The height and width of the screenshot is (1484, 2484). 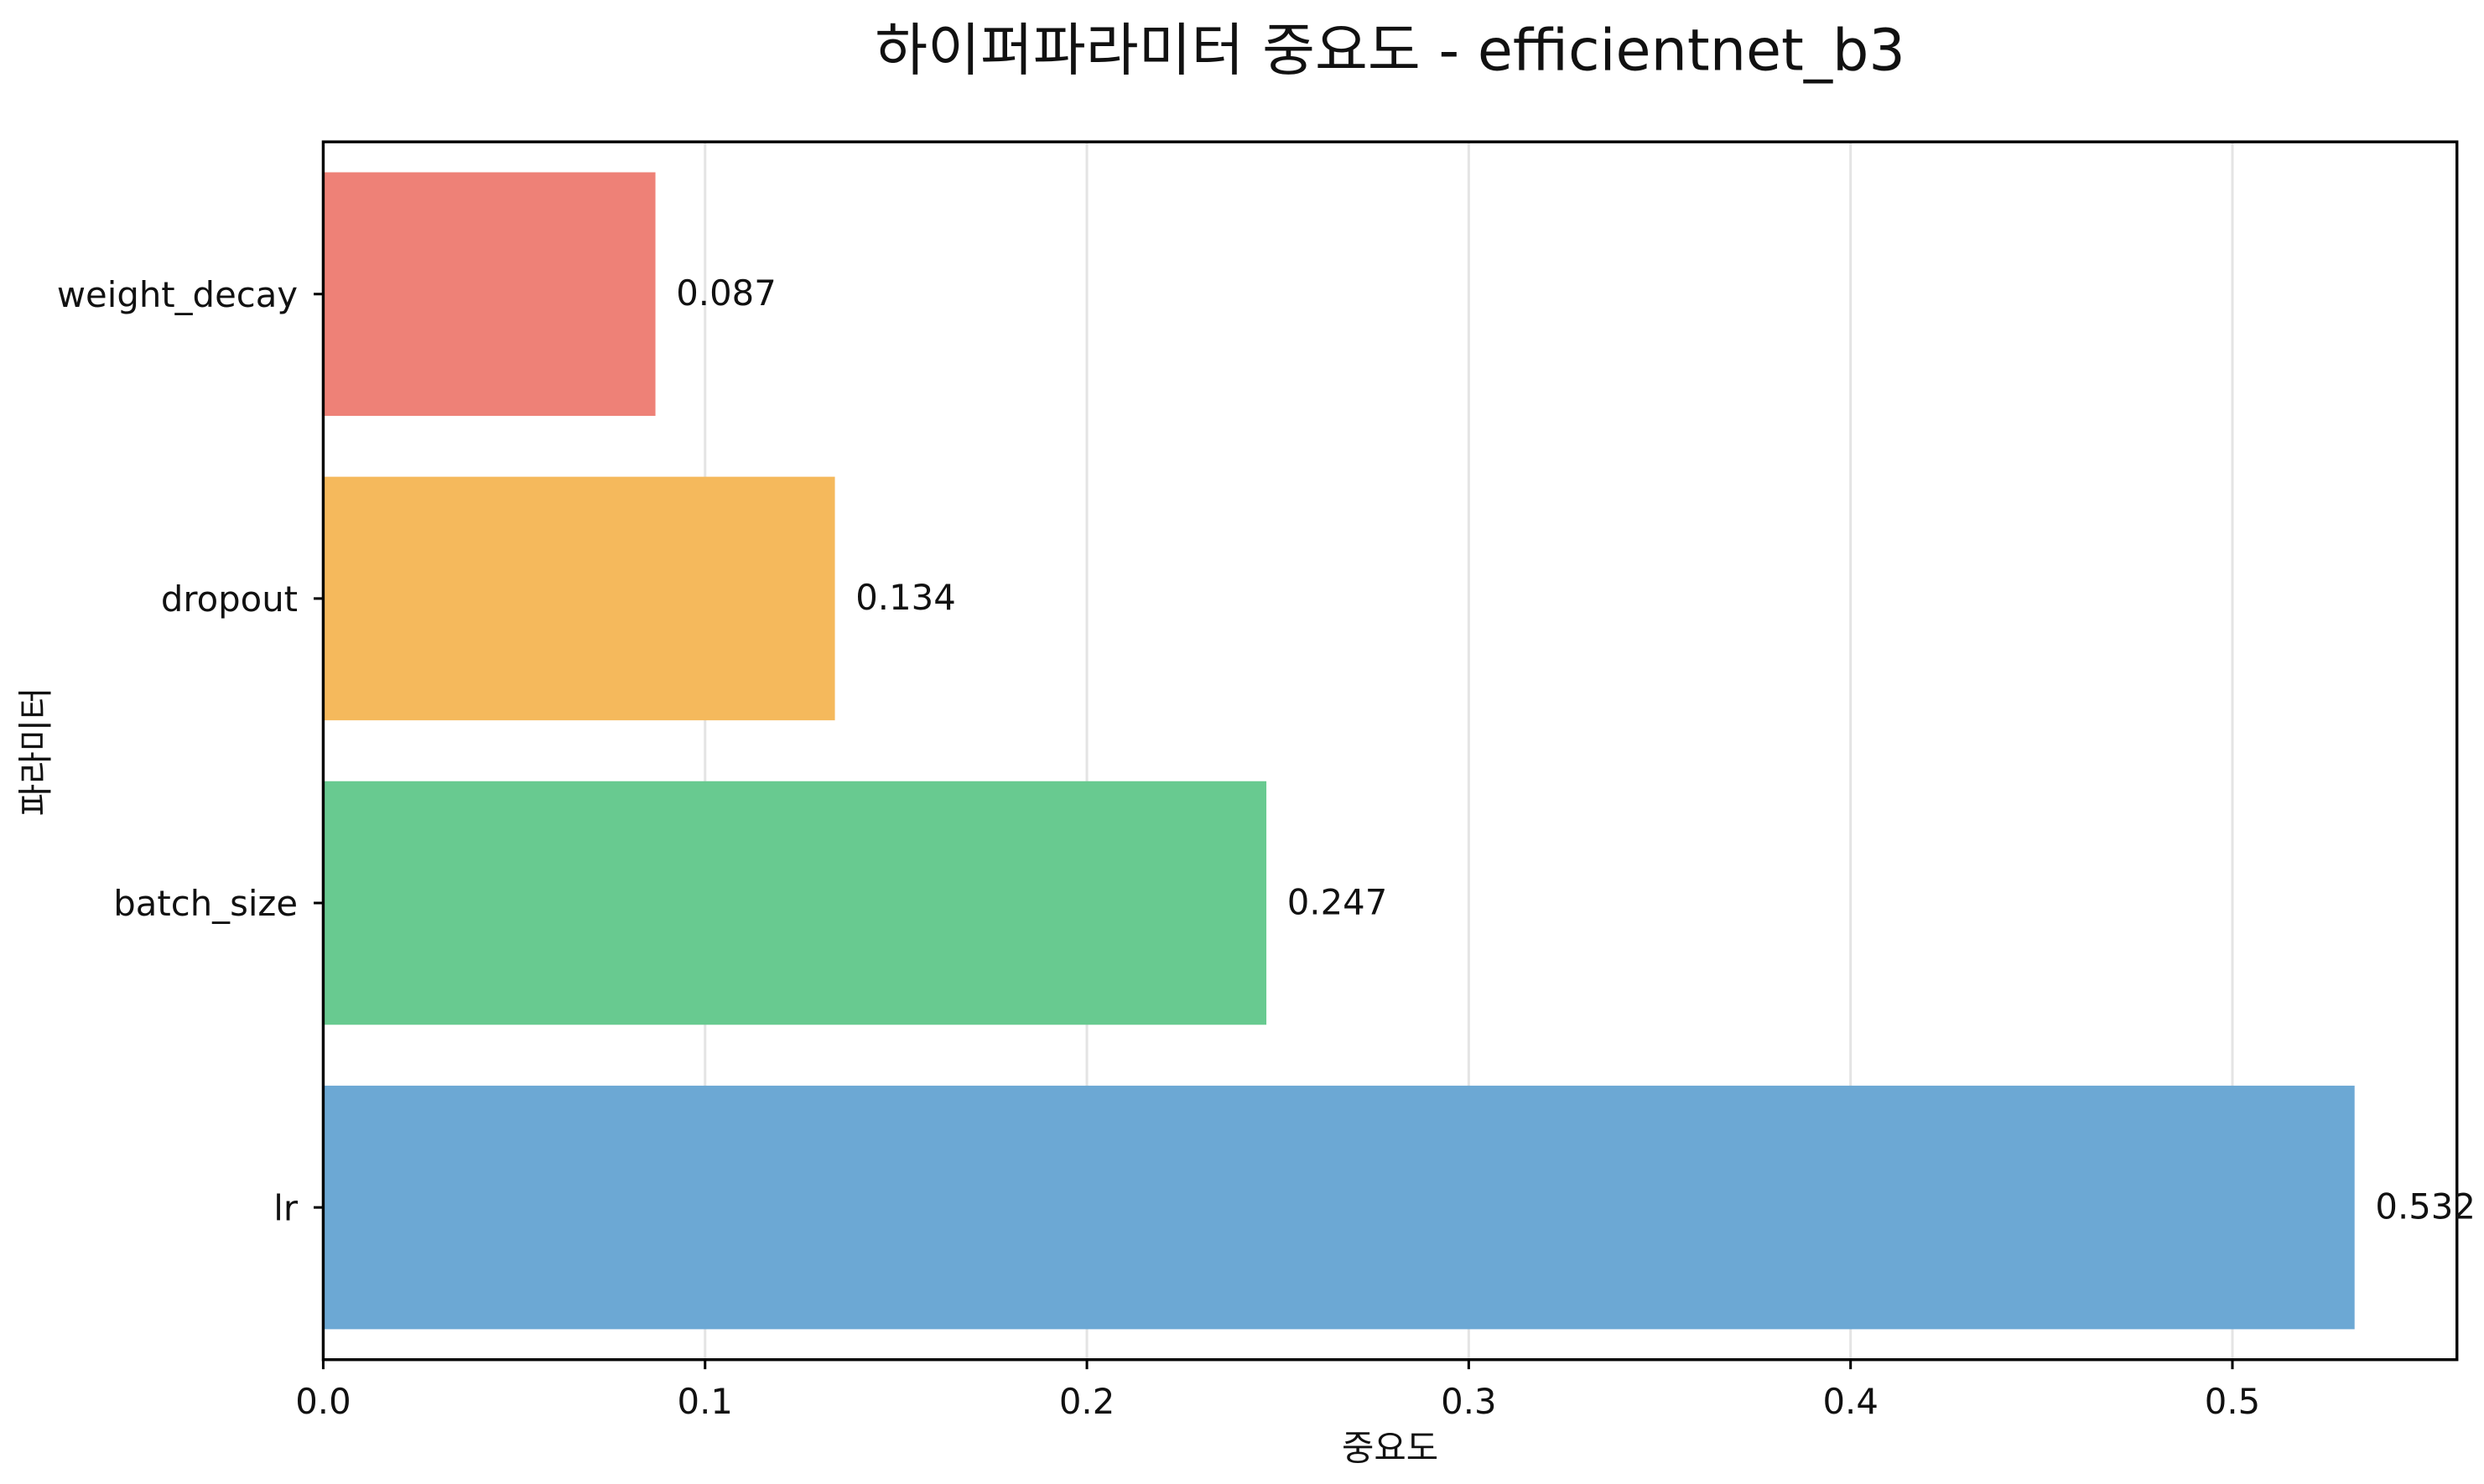 I want to click on bar-lr, so click(x=1339, y=1207).